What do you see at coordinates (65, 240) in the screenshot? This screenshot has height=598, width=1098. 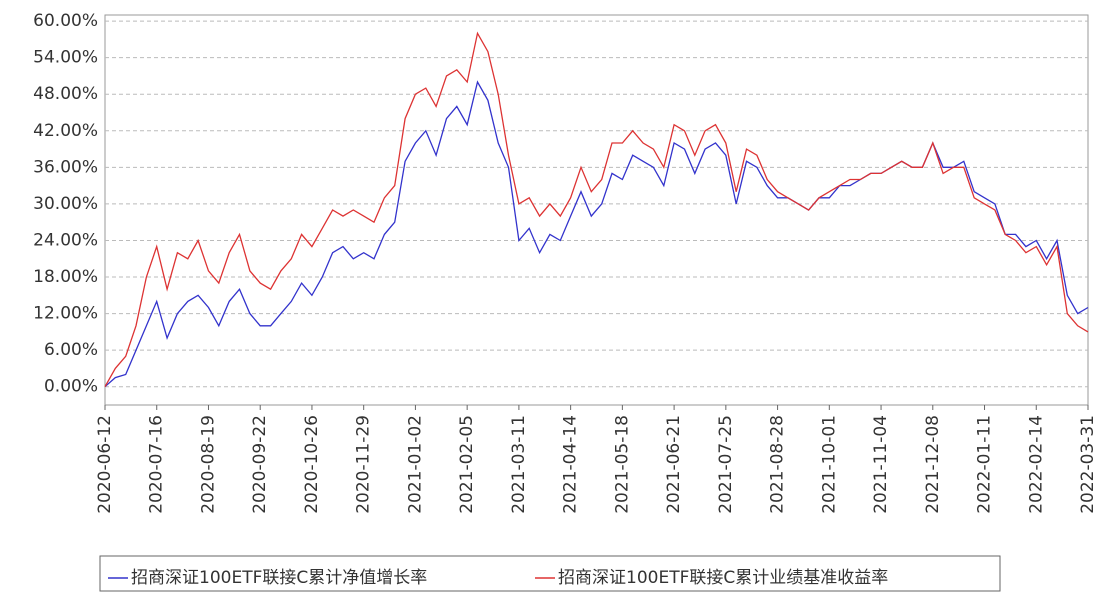 I see `y-tick-label: 24.00%` at bounding box center [65, 240].